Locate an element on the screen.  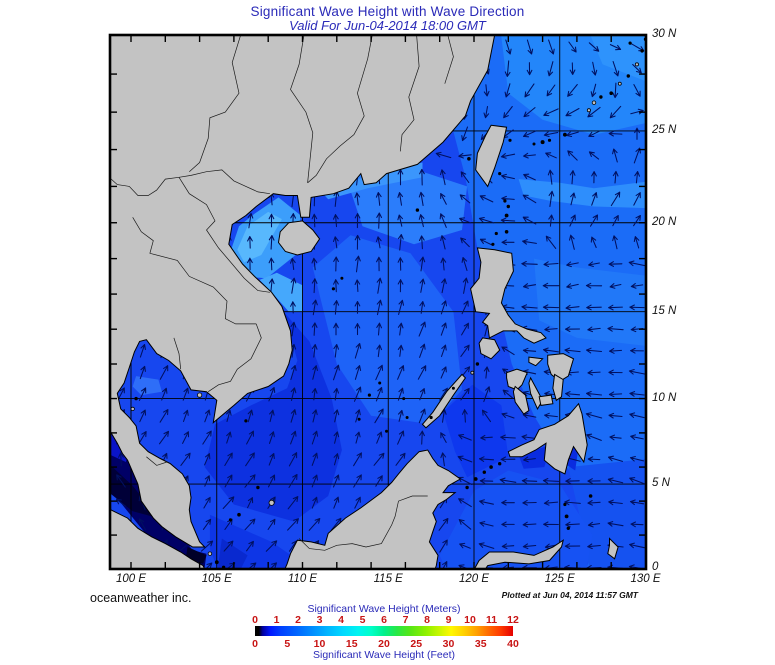
legend-meters-value: 1 is located at coordinates (276, 620).